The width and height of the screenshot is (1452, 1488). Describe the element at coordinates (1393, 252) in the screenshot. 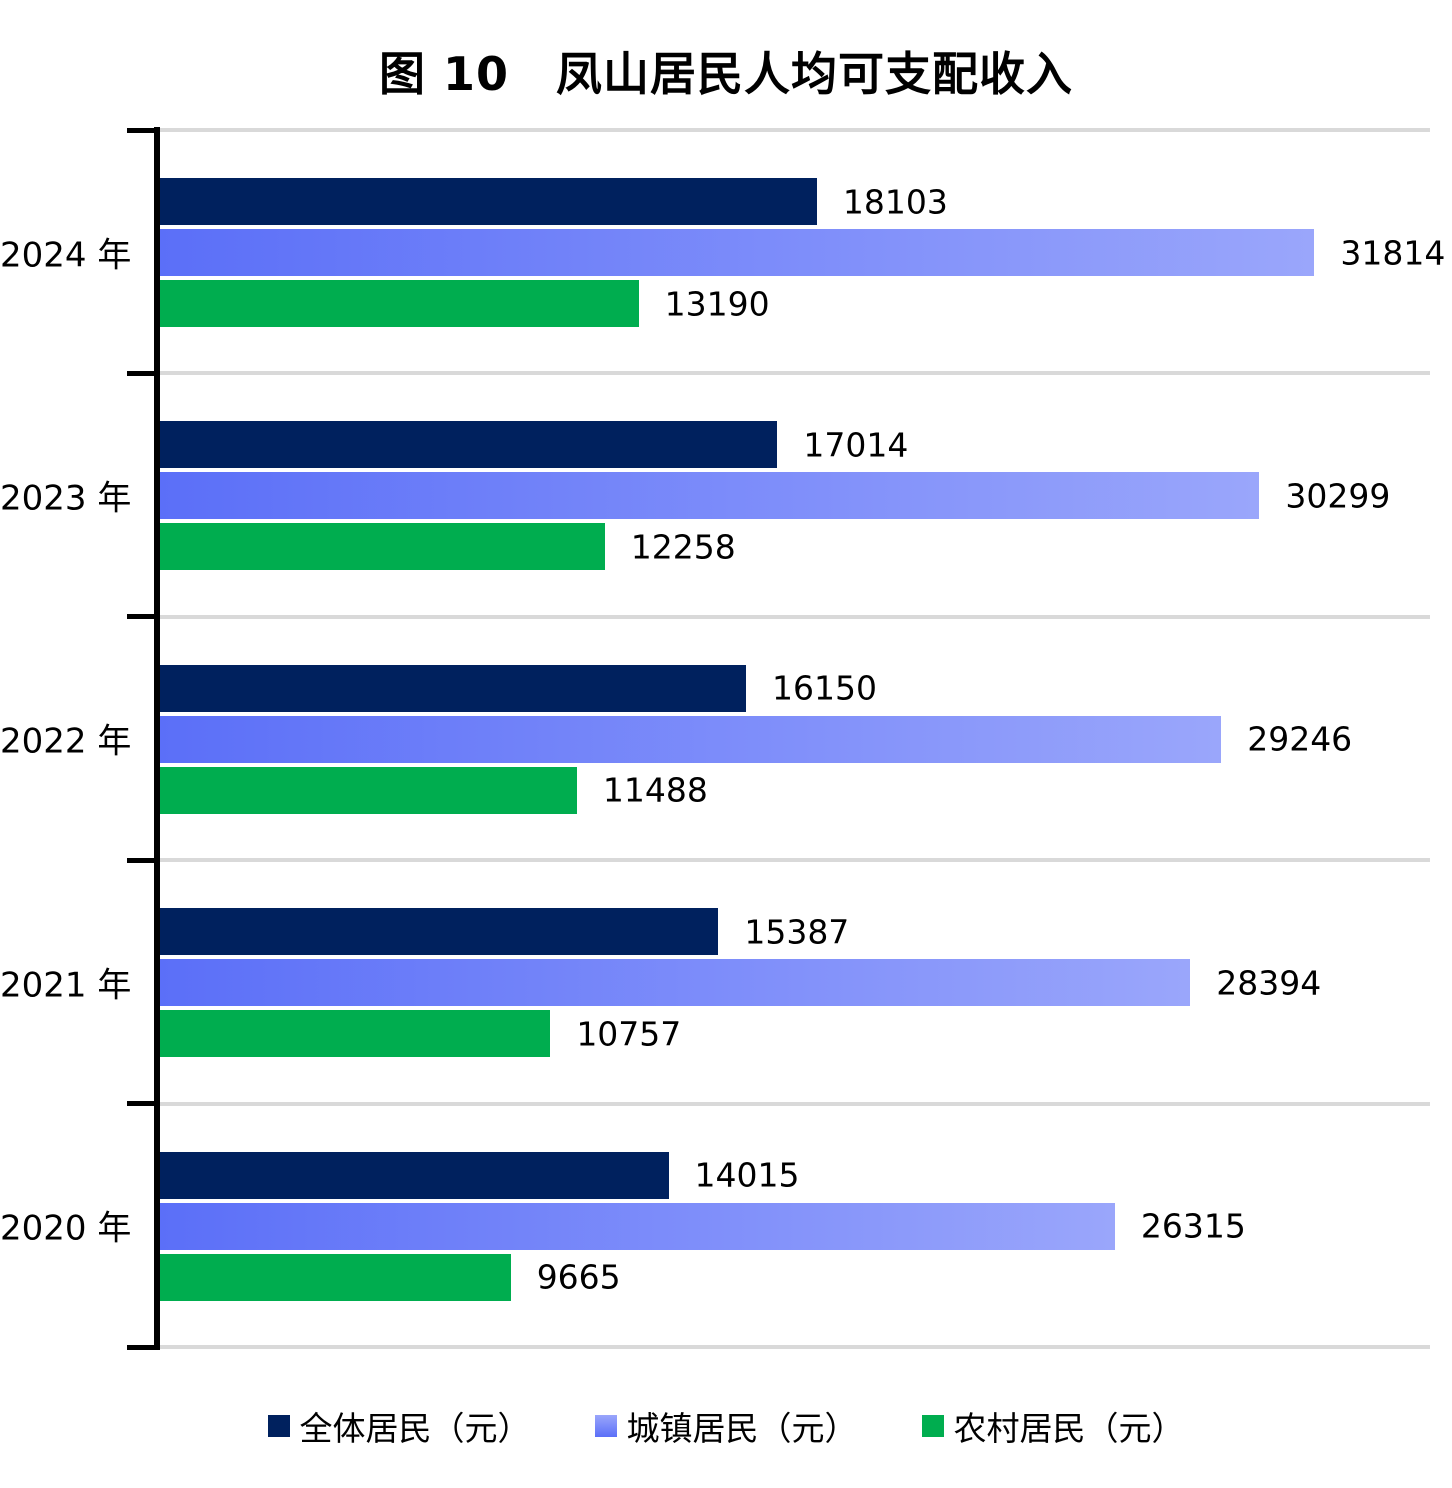

I see `value-label: 31814` at that location.